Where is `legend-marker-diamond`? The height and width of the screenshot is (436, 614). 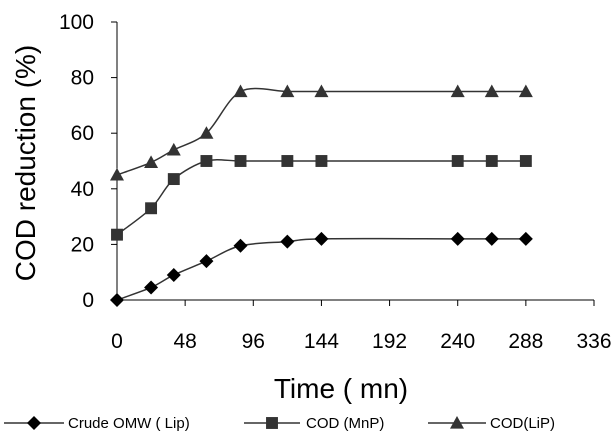 legend-marker-diamond is located at coordinates (34, 423).